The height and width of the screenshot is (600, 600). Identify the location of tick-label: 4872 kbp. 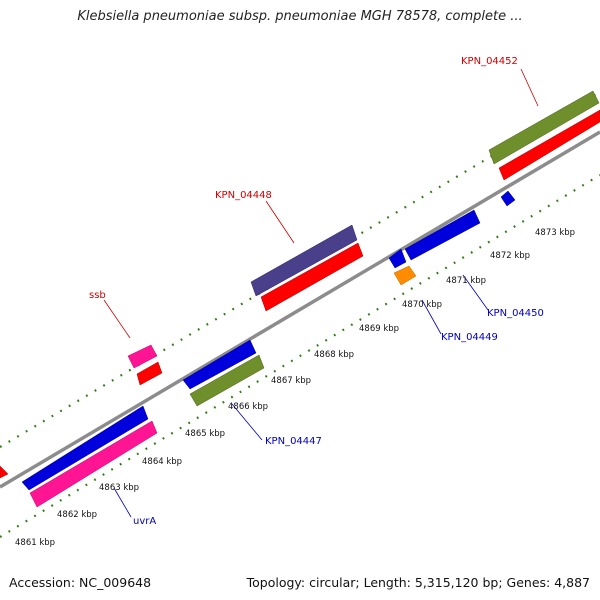
(510, 256).